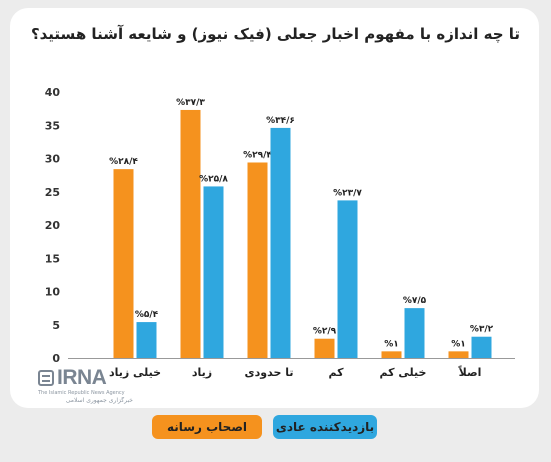 The height and width of the screenshot is (462, 551). Describe the element at coordinates (415, 301) in the screenshot. I see `bar-value-label: %۷/۵` at that location.